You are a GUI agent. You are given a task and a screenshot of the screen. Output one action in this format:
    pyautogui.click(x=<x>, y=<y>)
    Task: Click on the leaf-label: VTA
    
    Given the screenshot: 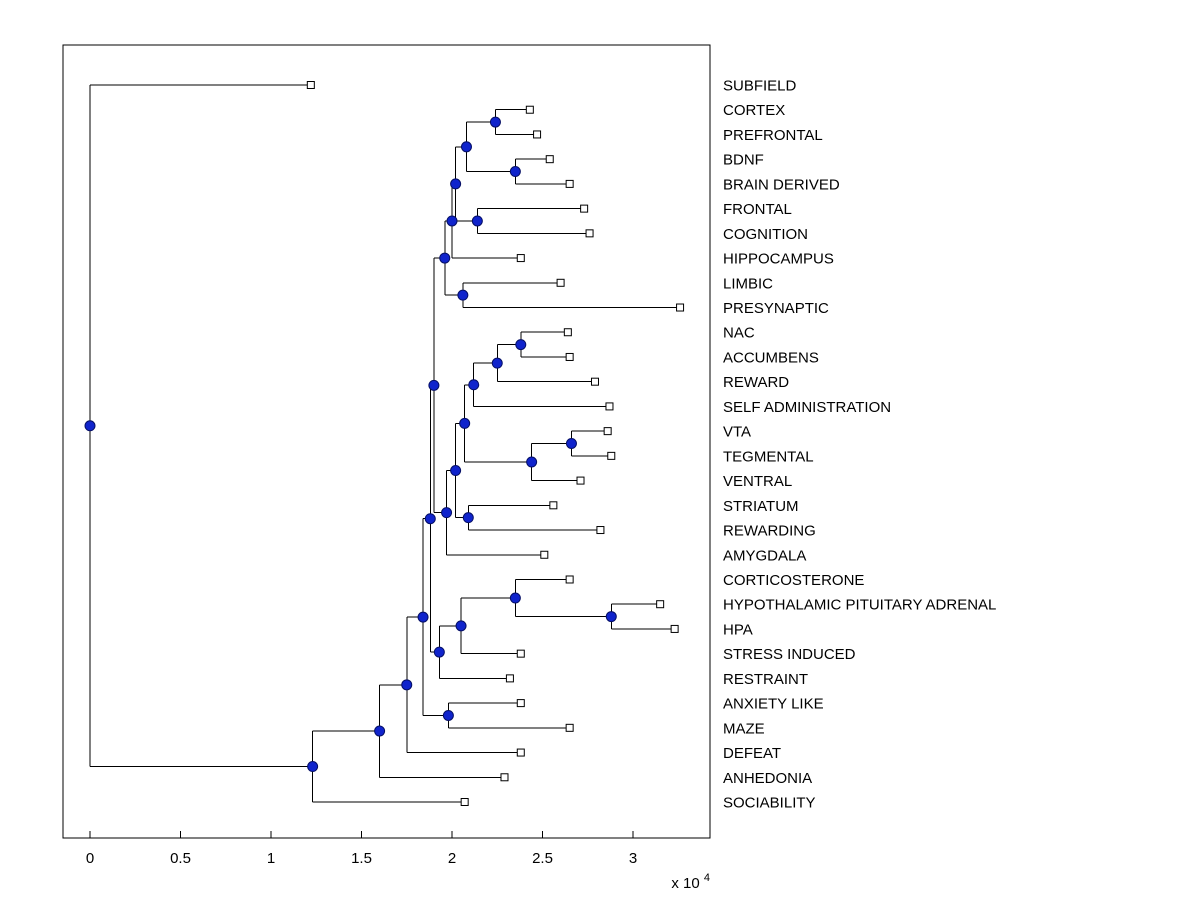 What is the action you would take?
    pyautogui.click(x=737, y=432)
    